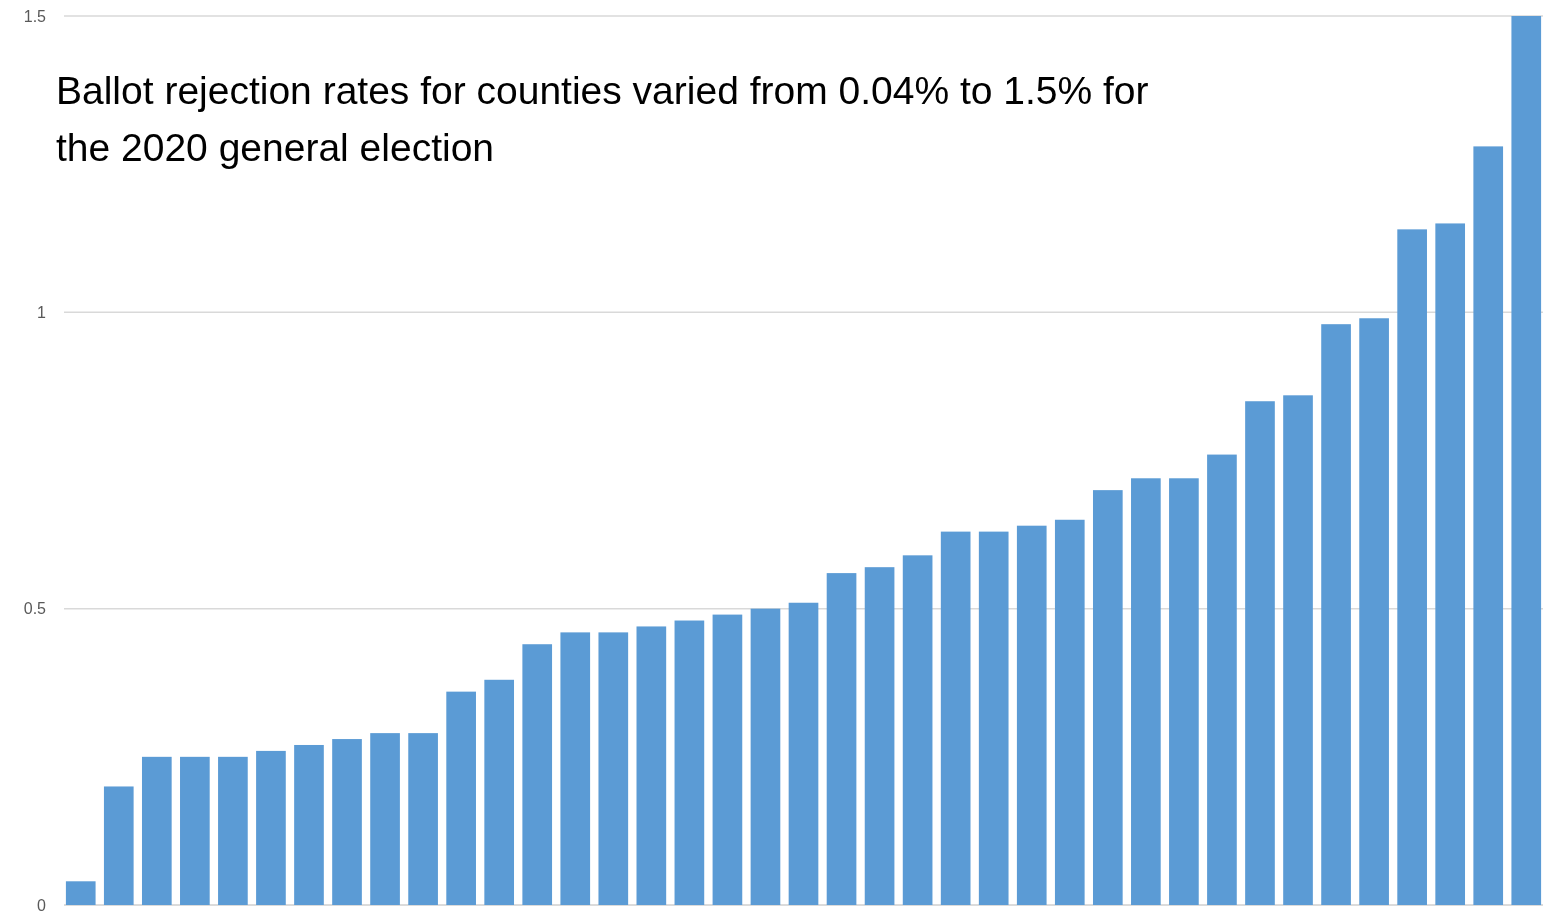 The width and height of the screenshot is (1551, 921). I want to click on y-tick-label: 1, so click(42, 312).